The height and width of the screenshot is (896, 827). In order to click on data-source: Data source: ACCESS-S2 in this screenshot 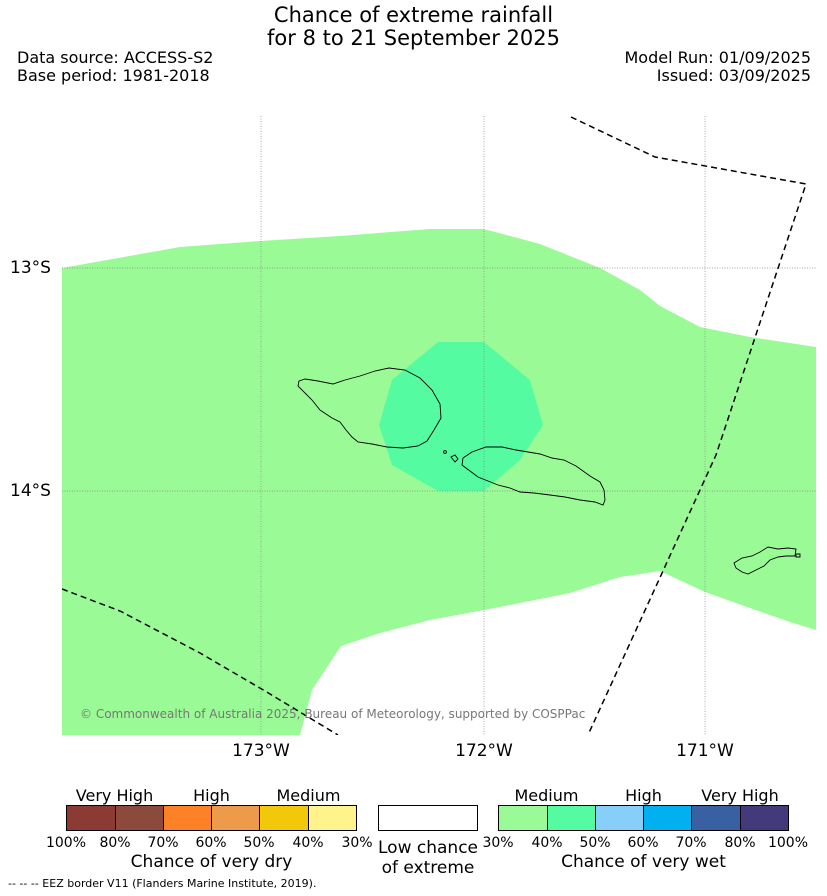, I will do `click(115, 57)`.